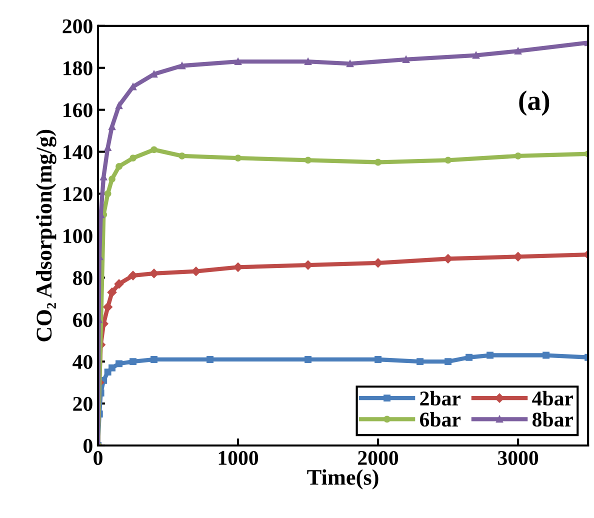 This screenshot has width=594, height=518. What do you see at coordinates (440, 419) in the screenshot?
I see `legend-label: 6bar` at bounding box center [440, 419].